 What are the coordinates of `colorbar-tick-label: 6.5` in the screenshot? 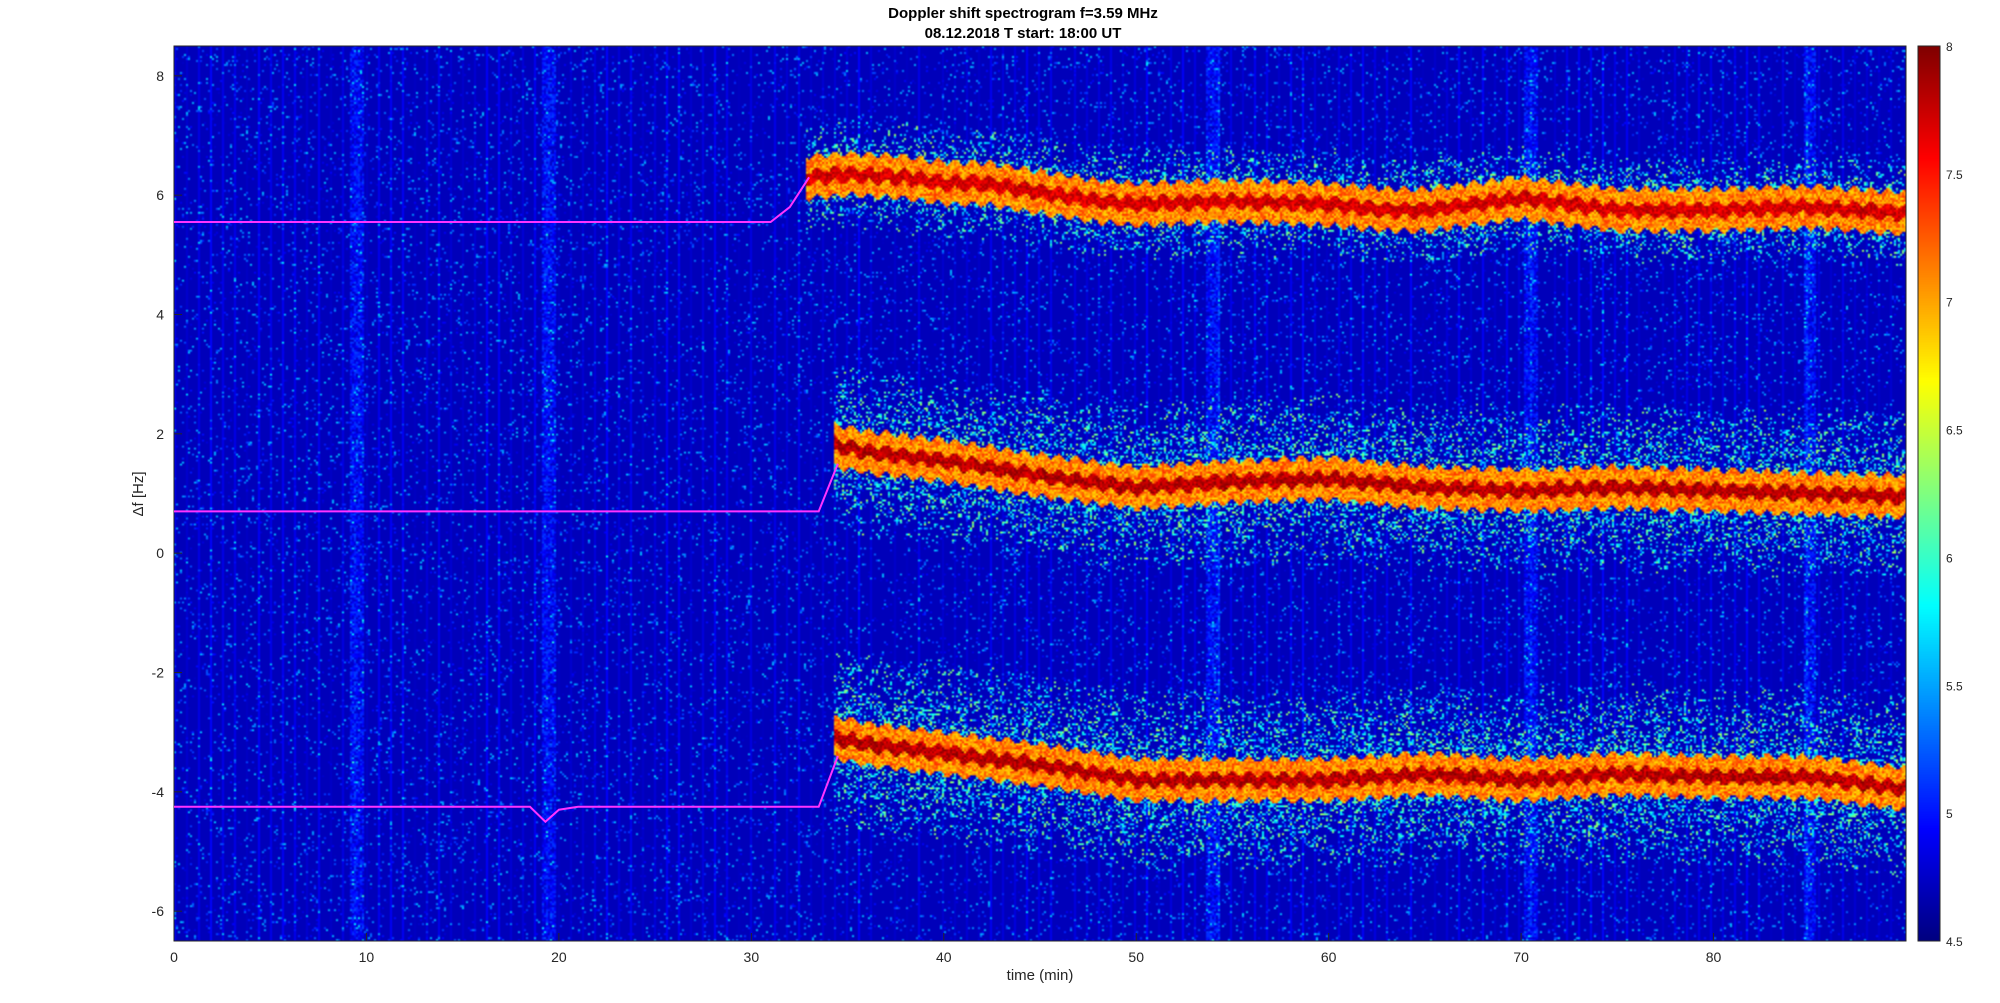 It's located at (1954, 431).